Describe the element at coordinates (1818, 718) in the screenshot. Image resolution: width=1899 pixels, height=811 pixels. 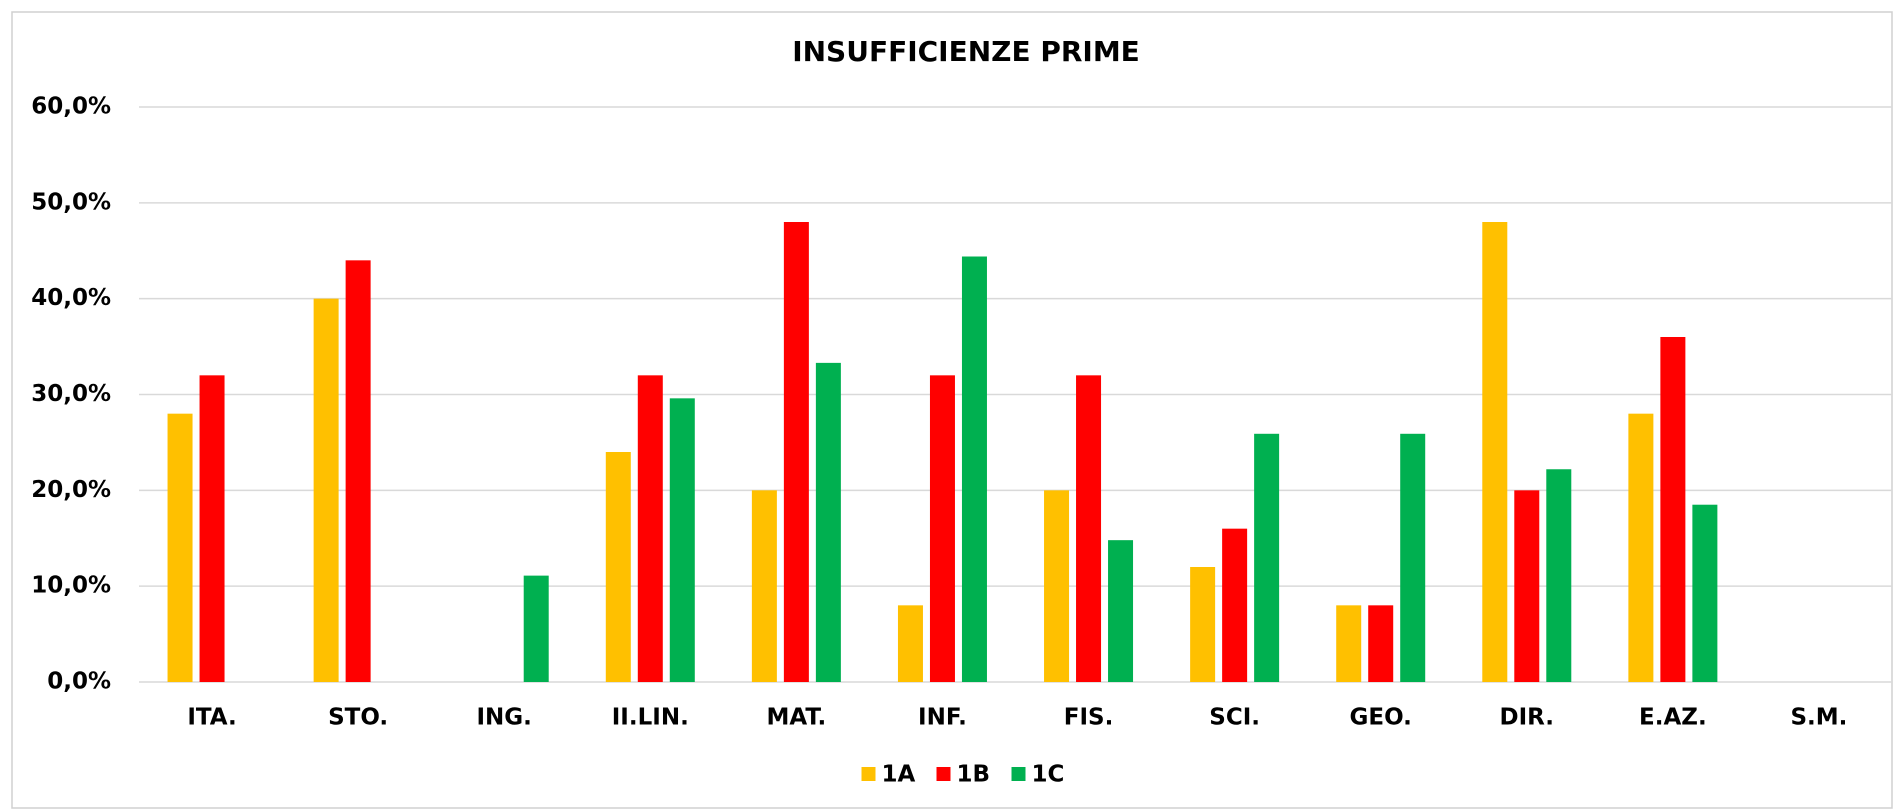
I see `x-tick-label: S.M.` at that location.